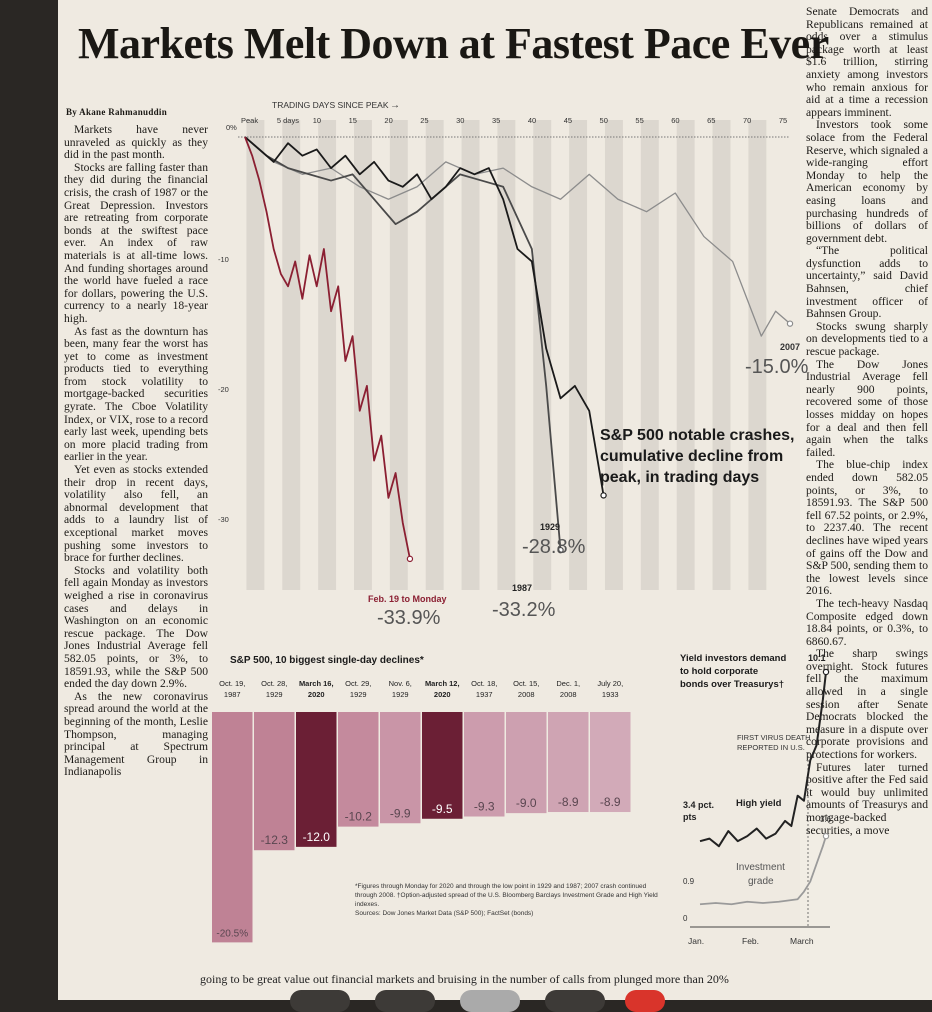 This screenshot has height=1012, width=932. I want to click on bar-value-label: -9.3, so click(484, 807).